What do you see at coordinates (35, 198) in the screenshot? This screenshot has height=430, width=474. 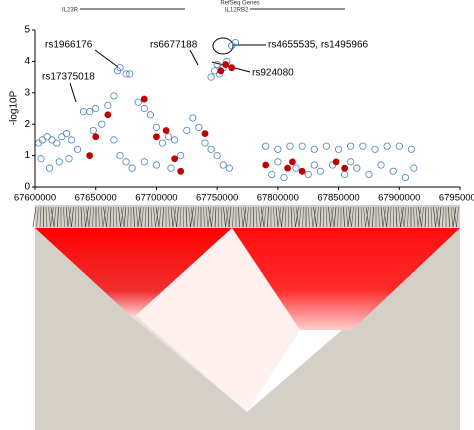 I see `x-tick-label: 67600000` at bounding box center [35, 198].